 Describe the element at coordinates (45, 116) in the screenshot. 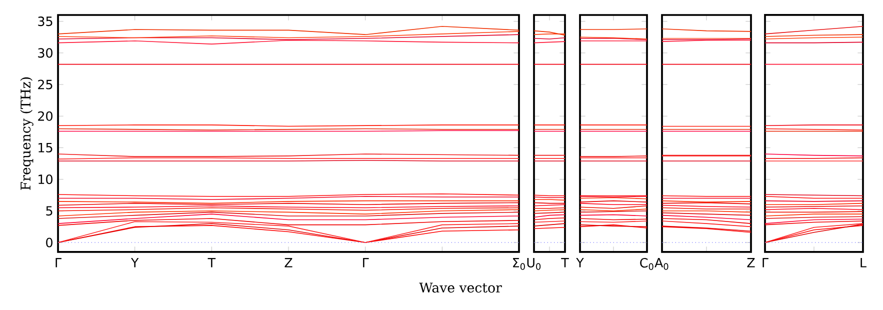

I see `y-tick-label: 20` at that location.